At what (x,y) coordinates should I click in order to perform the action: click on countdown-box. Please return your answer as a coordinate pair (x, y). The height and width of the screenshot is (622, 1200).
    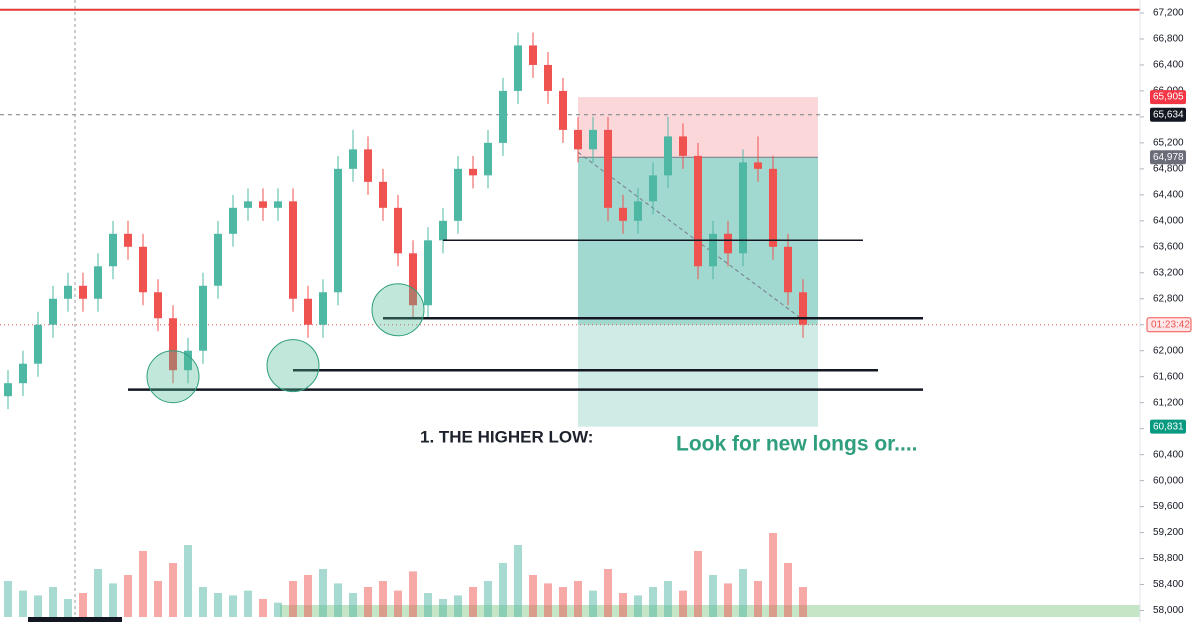
    Looking at the image, I should click on (1169, 325).